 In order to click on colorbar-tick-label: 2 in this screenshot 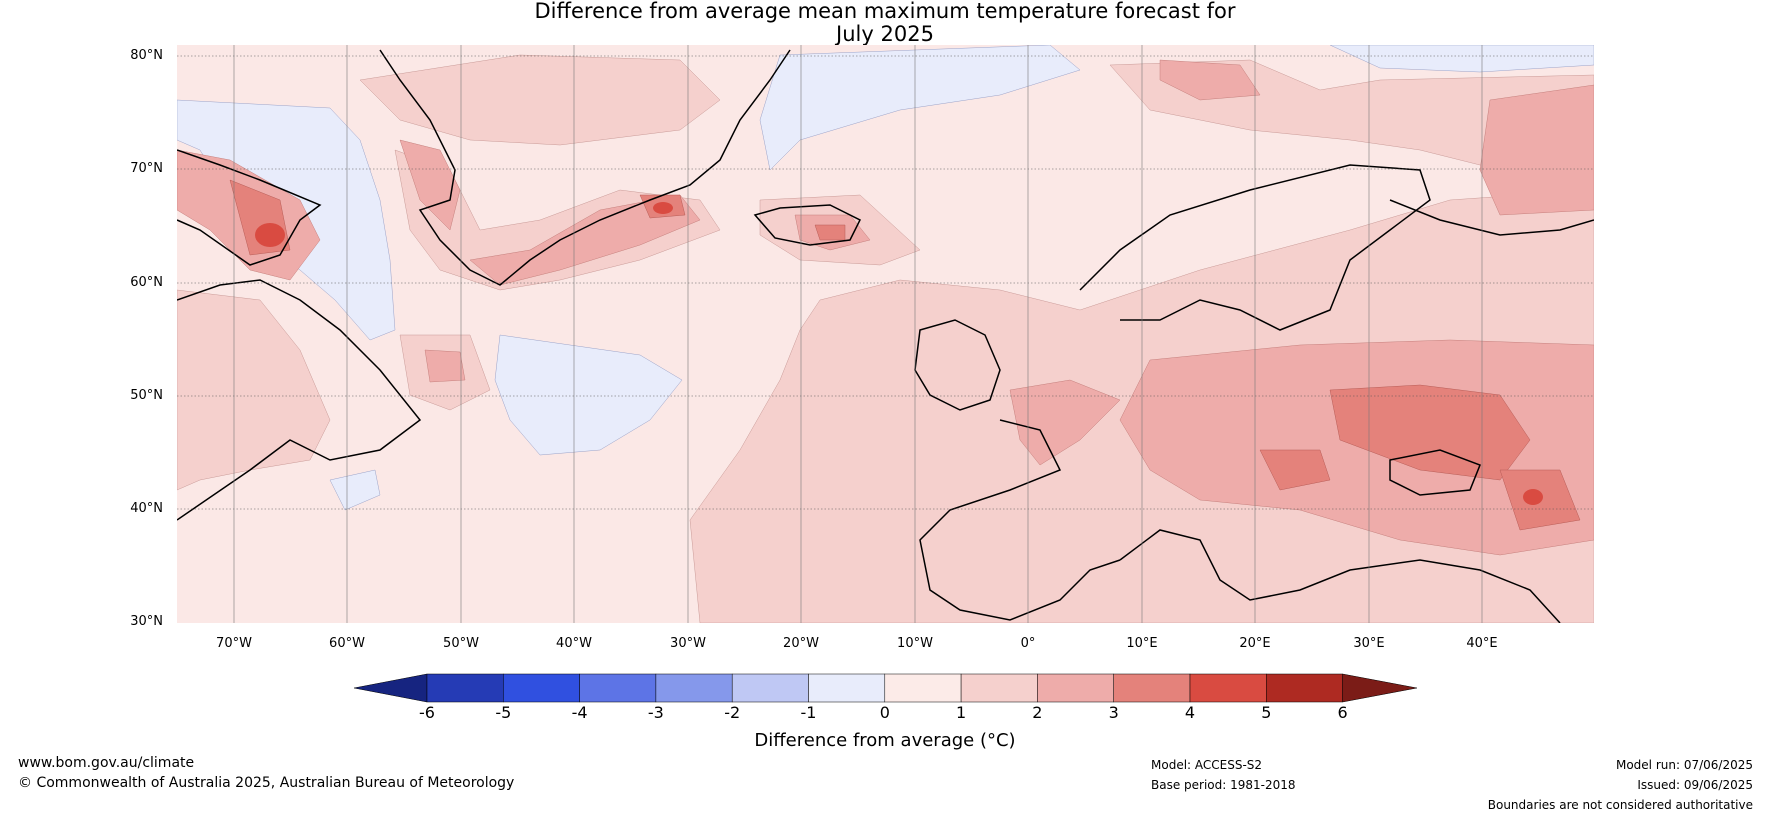, I will do `click(1037, 712)`.